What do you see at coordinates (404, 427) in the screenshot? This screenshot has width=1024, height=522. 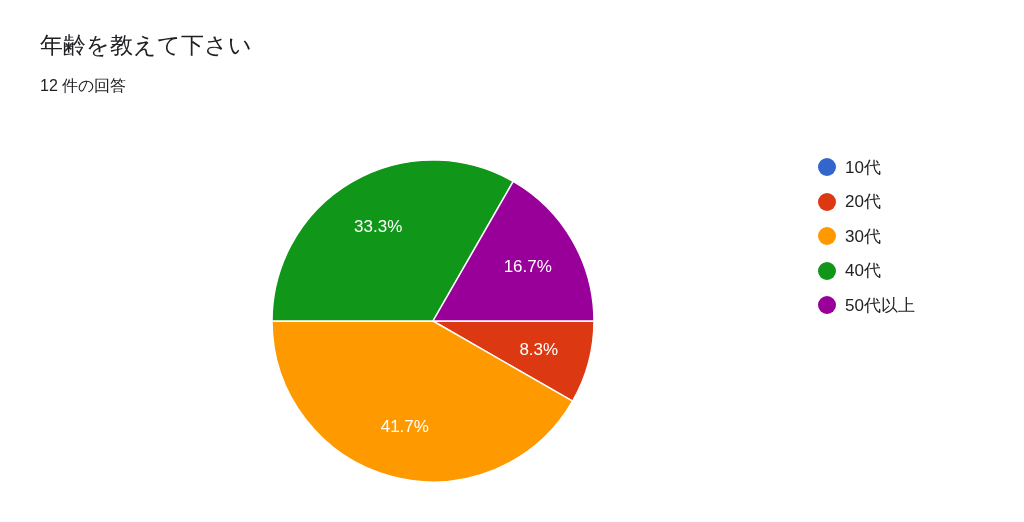 I see `data-label: 41.7%` at bounding box center [404, 427].